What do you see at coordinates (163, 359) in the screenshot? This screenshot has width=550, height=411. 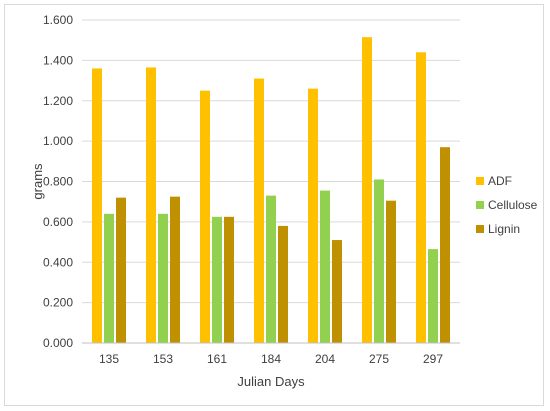 I see `x-tick-label: 153` at bounding box center [163, 359].